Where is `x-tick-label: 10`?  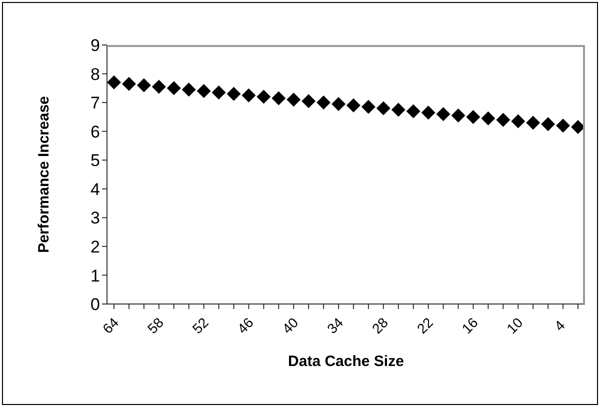 x-tick-label: 10 is located at coordinates (514, 325).